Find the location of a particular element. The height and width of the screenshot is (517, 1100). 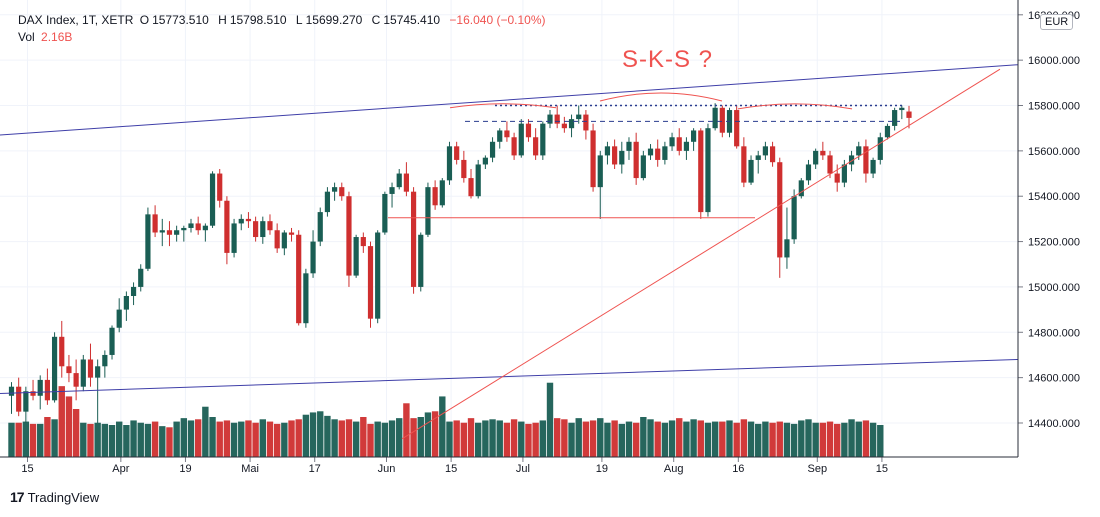

tradingview-logo: 17 TradingView is located at coordinates (54, 497).